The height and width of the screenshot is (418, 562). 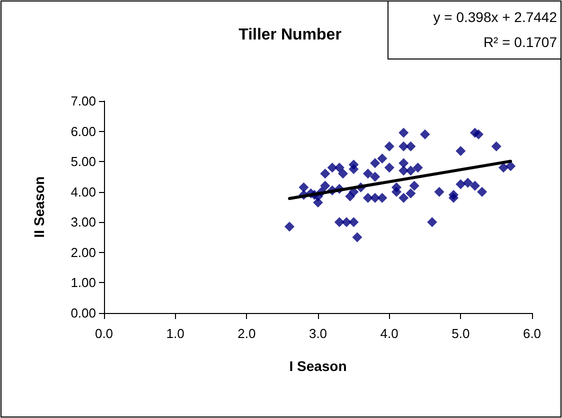 I want to click on y-axis-title: II Season, so click(x=39, y=207).